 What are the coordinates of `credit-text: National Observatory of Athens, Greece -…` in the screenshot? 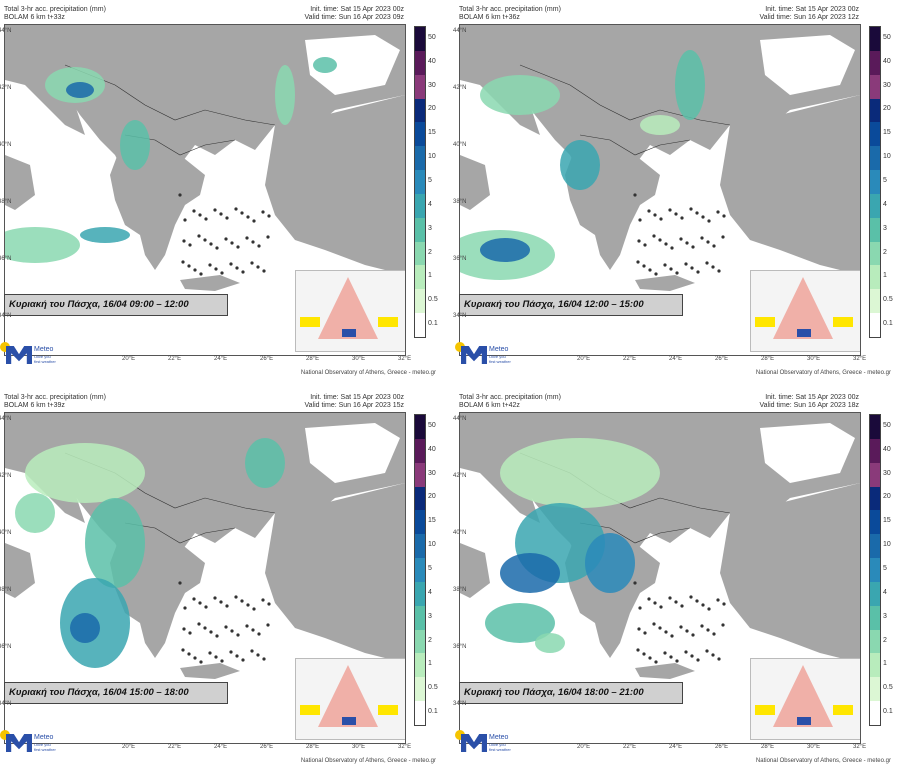 It's located at (368, 761).